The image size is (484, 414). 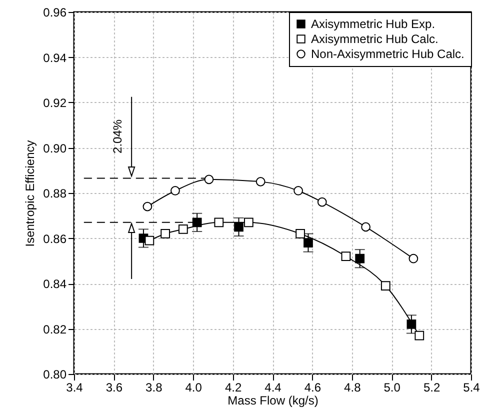 I want to click on legend-label: Axisymmetric Hub Calc., so click(x=374, y=39).